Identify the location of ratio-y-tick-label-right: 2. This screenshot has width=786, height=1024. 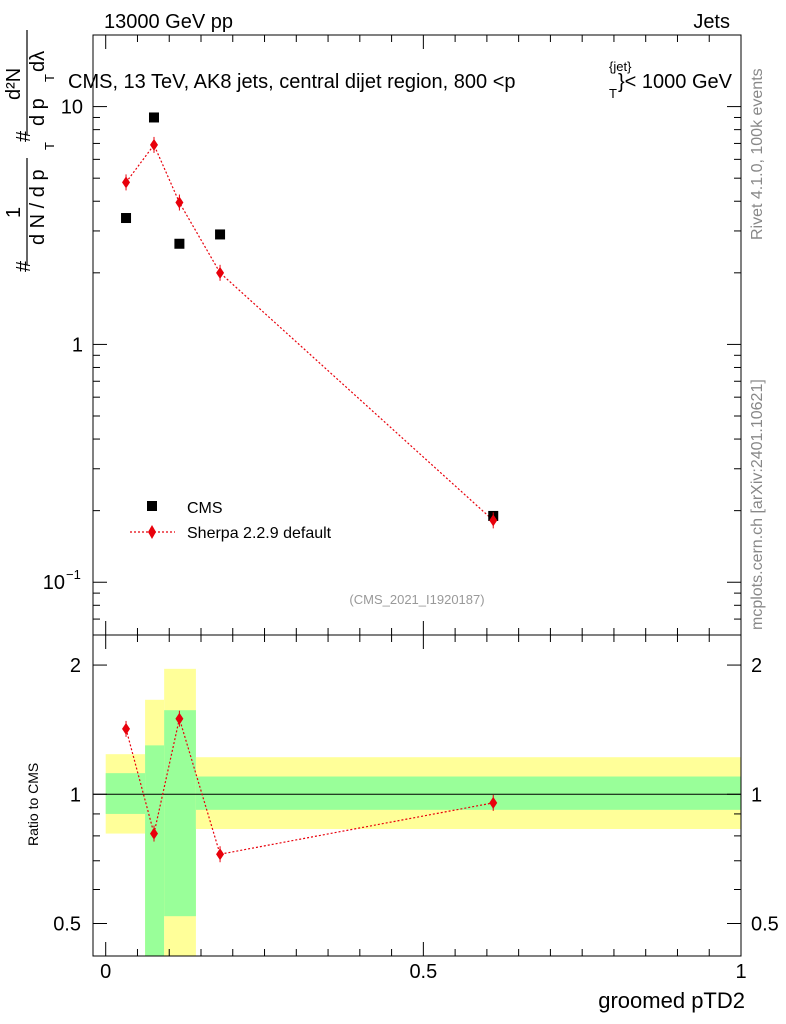
(756, 666).